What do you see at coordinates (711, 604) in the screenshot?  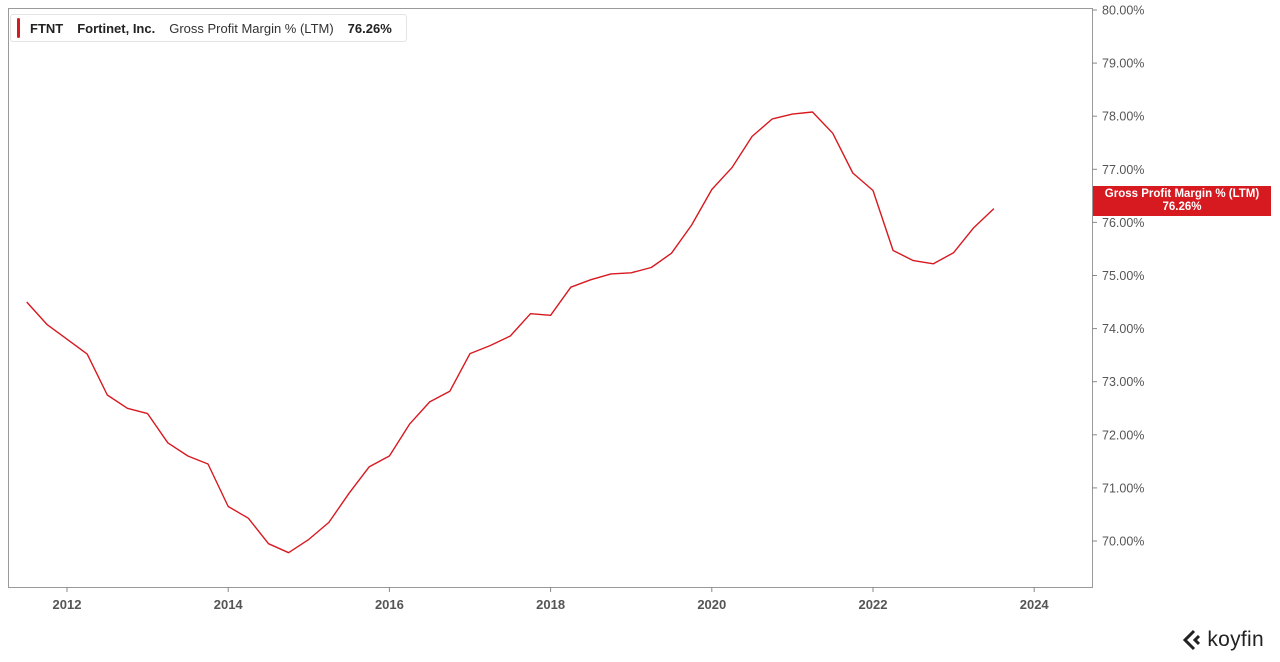 I see `x-tick-label: 2020` at bounding box center [711, 604].